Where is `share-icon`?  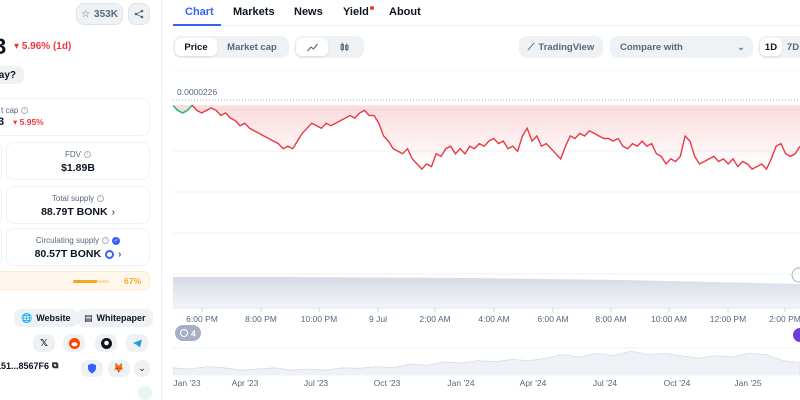
share-icon is located at coordinates (139, 14).